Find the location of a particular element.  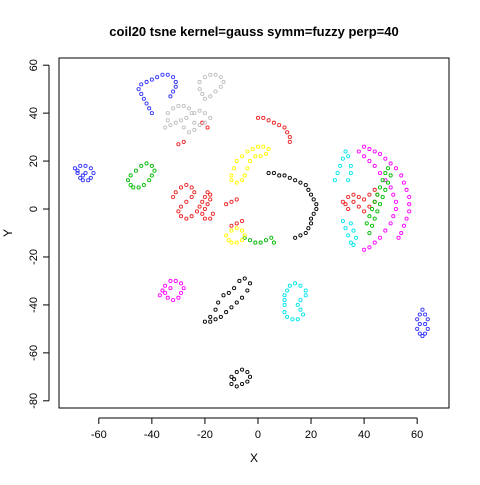

x-tick-label: -40 is located at coordinates (152, 435).